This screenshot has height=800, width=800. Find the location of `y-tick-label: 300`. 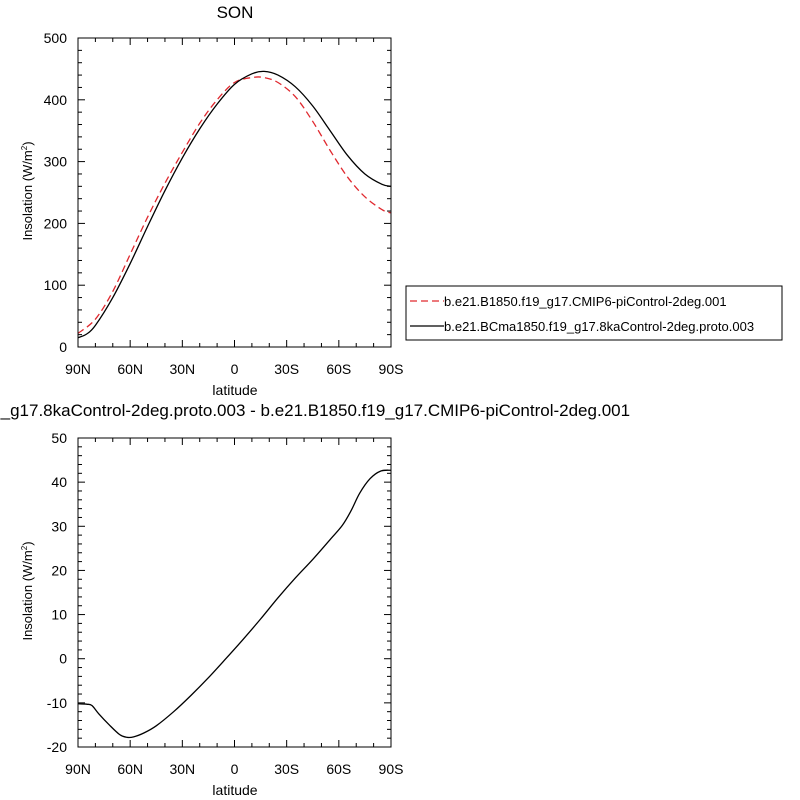

y-tick-label: 300 is located at coordinates (56, 162).